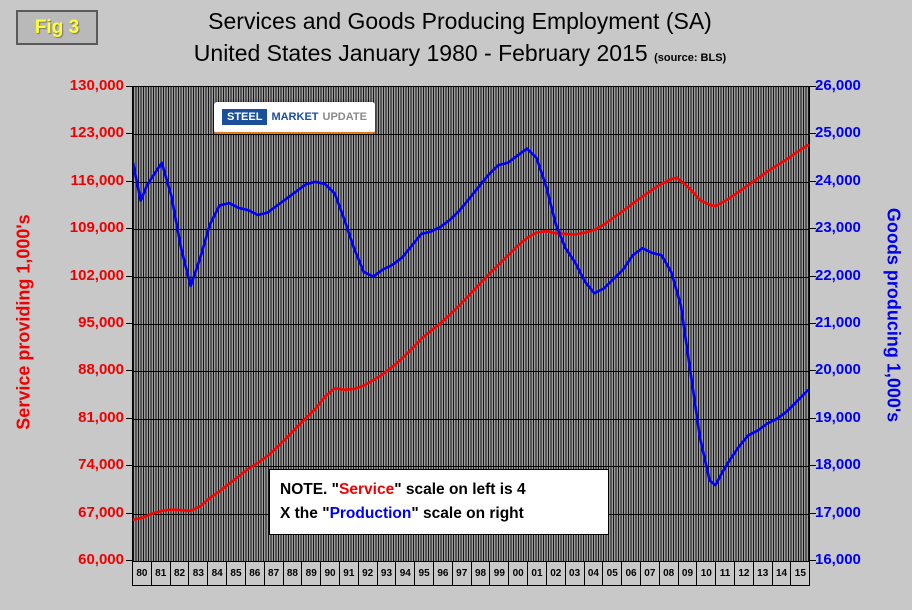  I want to click on x-tick-label: 92, so click(368, 573).